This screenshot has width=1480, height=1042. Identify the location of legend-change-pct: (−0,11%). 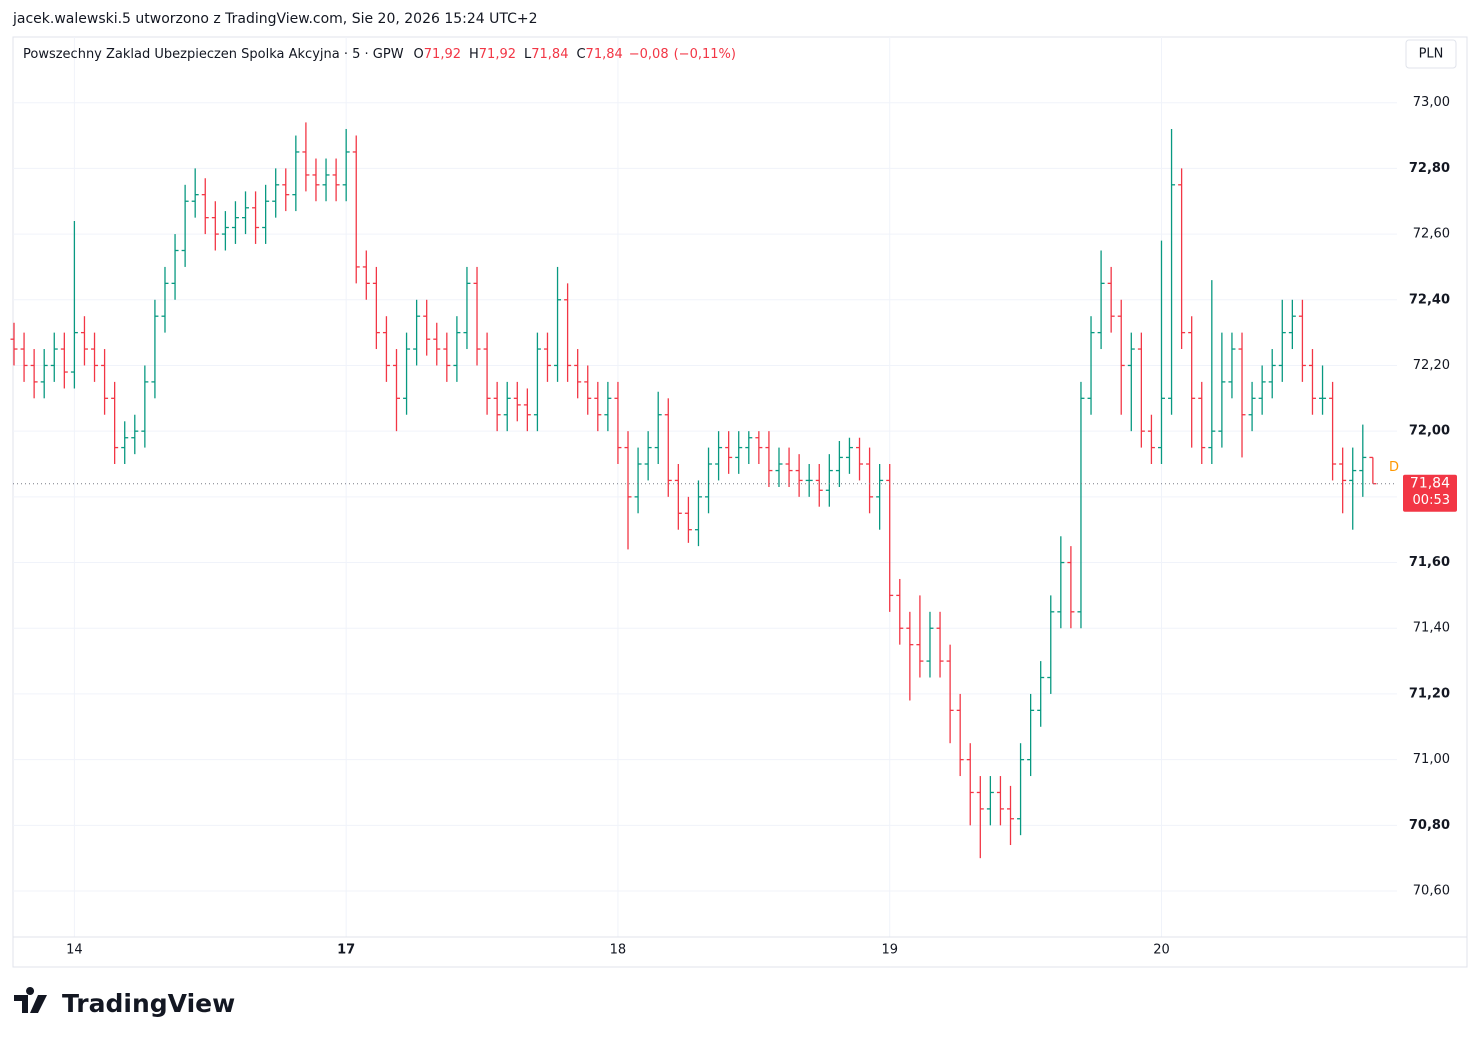
(705, 54).